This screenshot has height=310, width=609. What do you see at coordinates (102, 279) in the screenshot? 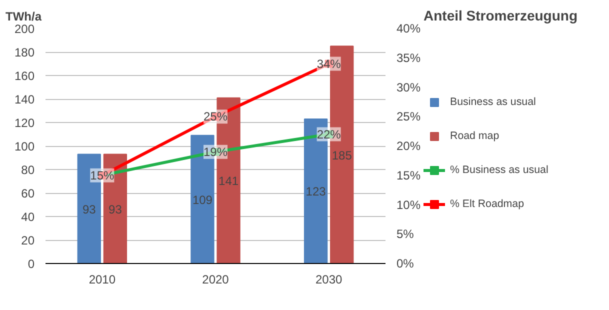
I see `x-tick-label: 2010` at bounding box center [102, 279].